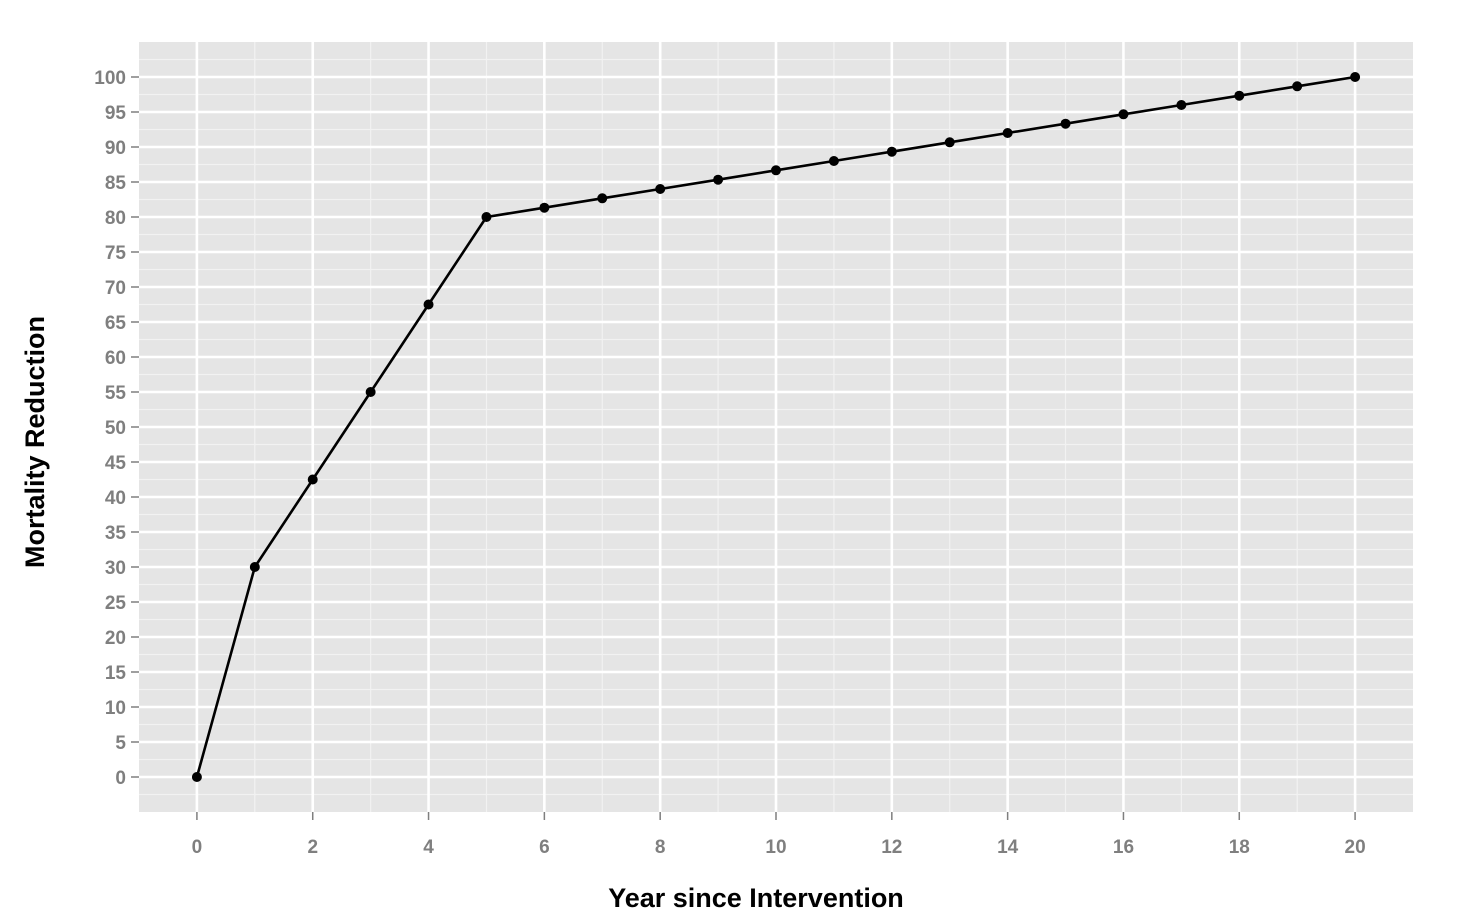  Describe the element at coordinates (1008, 847) in the screenshot. I see `x-tick-label: 14` at that location.